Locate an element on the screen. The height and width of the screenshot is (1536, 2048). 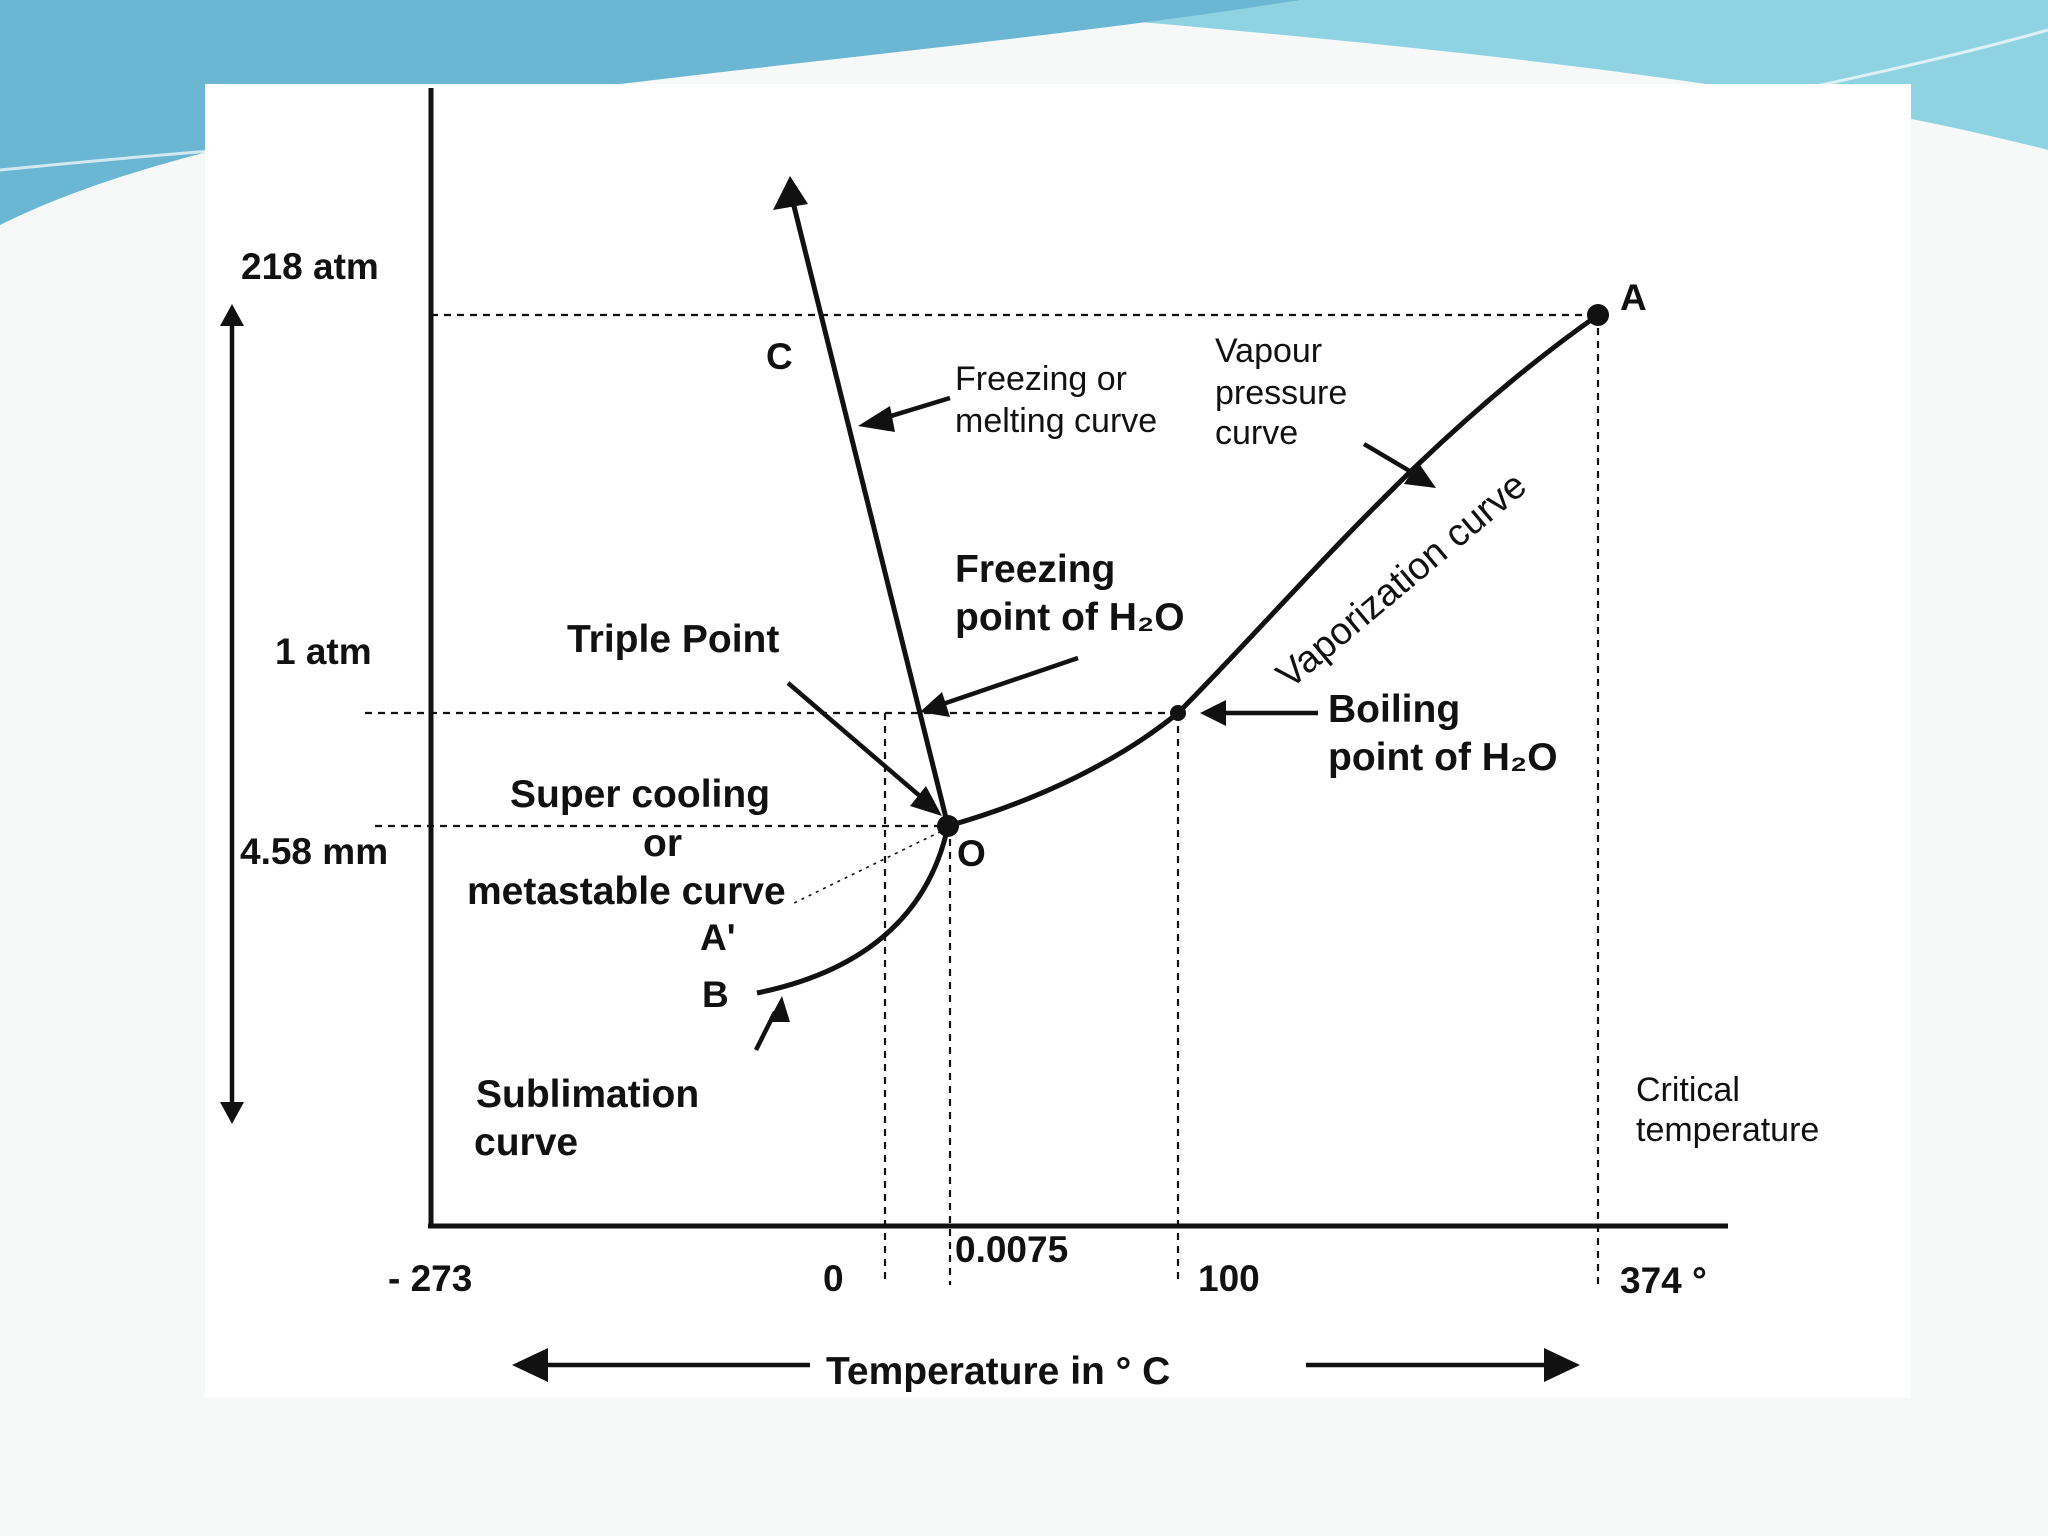
label-vapour-line2: pressure is located at coordinates (1281, 393).